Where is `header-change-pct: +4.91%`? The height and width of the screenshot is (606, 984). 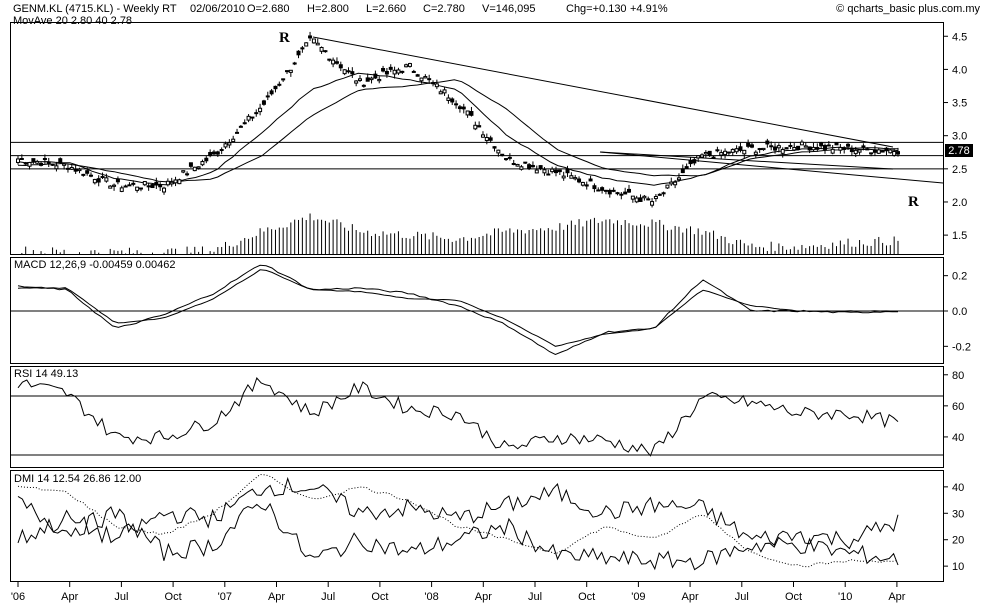 header-change-pct: +4.91% is located at coordinates (649, 9).